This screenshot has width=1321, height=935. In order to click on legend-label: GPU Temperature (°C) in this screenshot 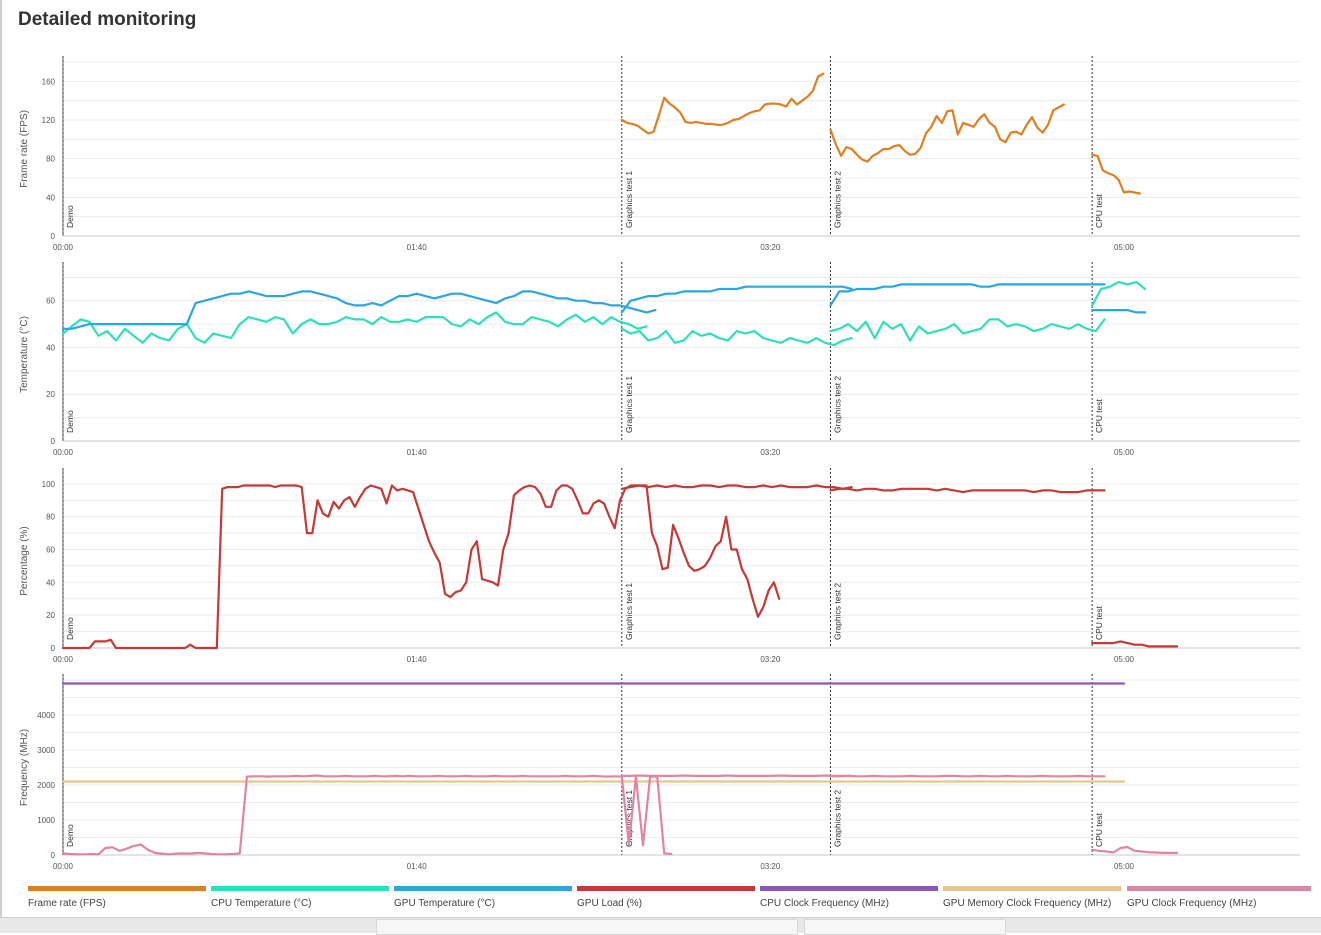, I will do `click(483, 903)`.